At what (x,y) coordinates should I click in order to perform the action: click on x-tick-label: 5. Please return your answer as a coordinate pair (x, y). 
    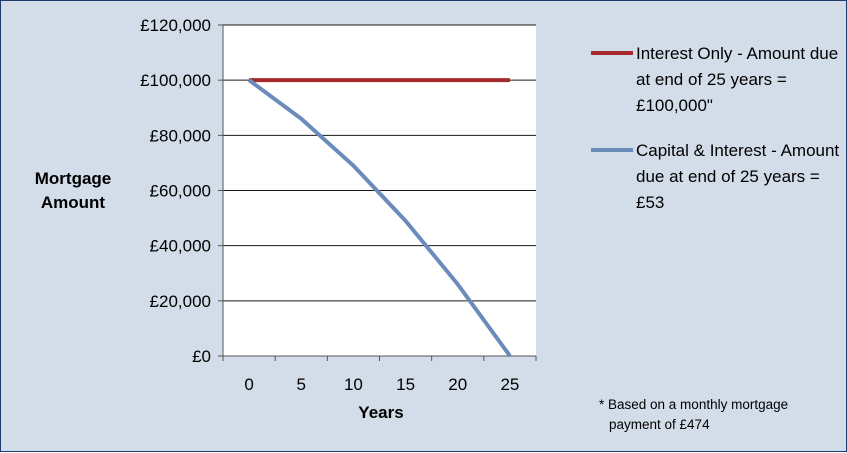
    Looking at the image, I should click on (301, 384).